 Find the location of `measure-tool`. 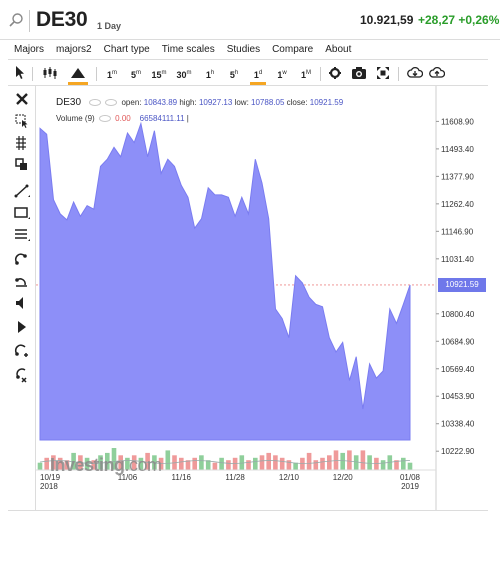

measure-tool is located at coordinates (22, 351).